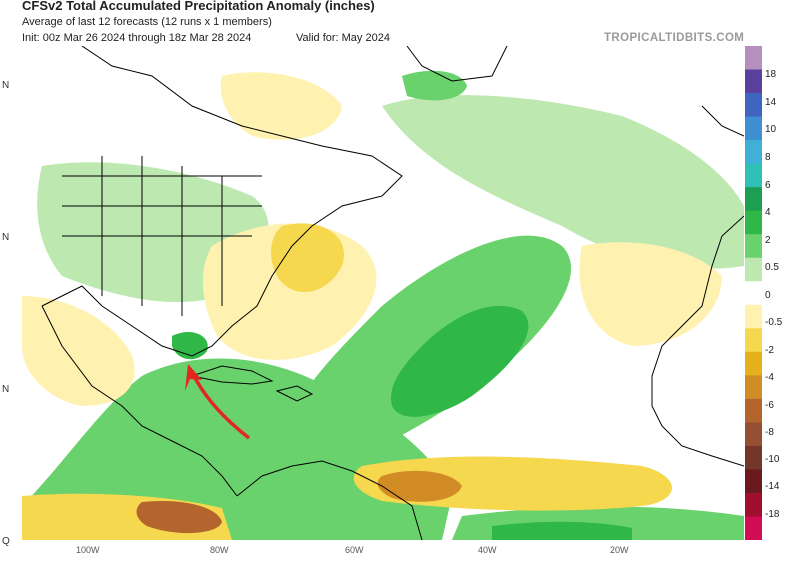 The width and height of the screenshot is (791, 567). Describe the element at coordinates (329, 500) in the screenshot. I see `coast-south-america` at that location.